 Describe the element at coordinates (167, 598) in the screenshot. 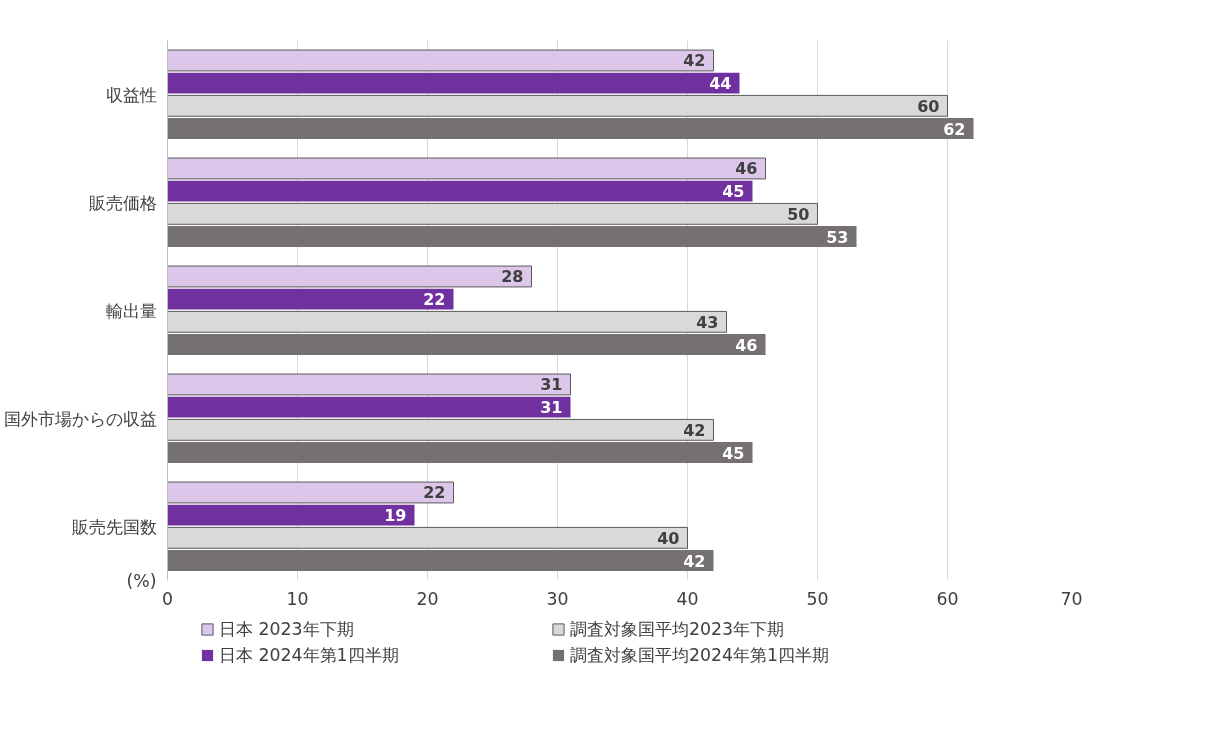

I see `x-tick-label: 0` at that location.